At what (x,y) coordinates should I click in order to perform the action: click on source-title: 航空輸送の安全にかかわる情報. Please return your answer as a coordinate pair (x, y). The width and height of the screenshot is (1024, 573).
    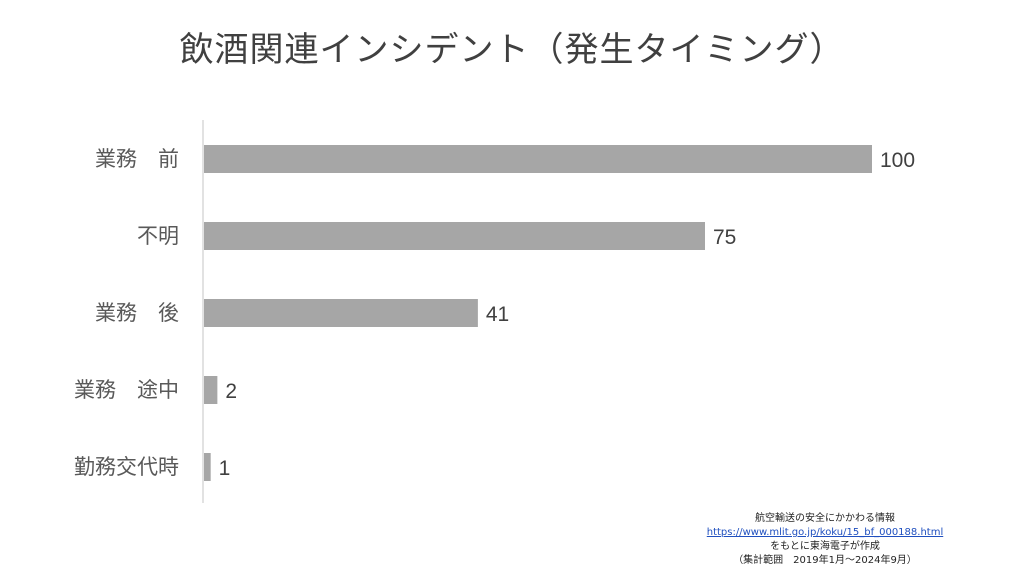
    Looking at the image, I should click on (825, 518).